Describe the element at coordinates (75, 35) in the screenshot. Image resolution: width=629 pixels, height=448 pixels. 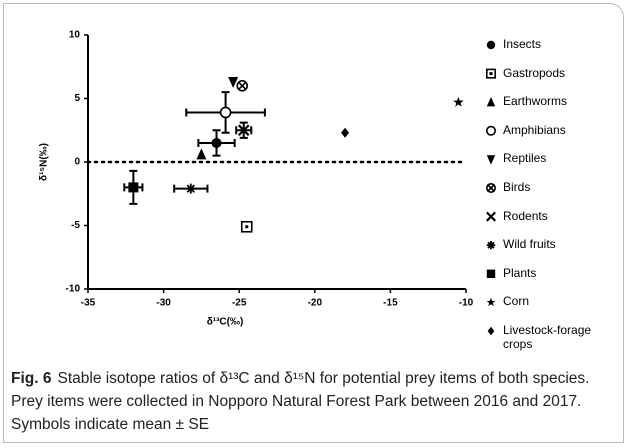
I see `y-tick-label: 10` at that location.